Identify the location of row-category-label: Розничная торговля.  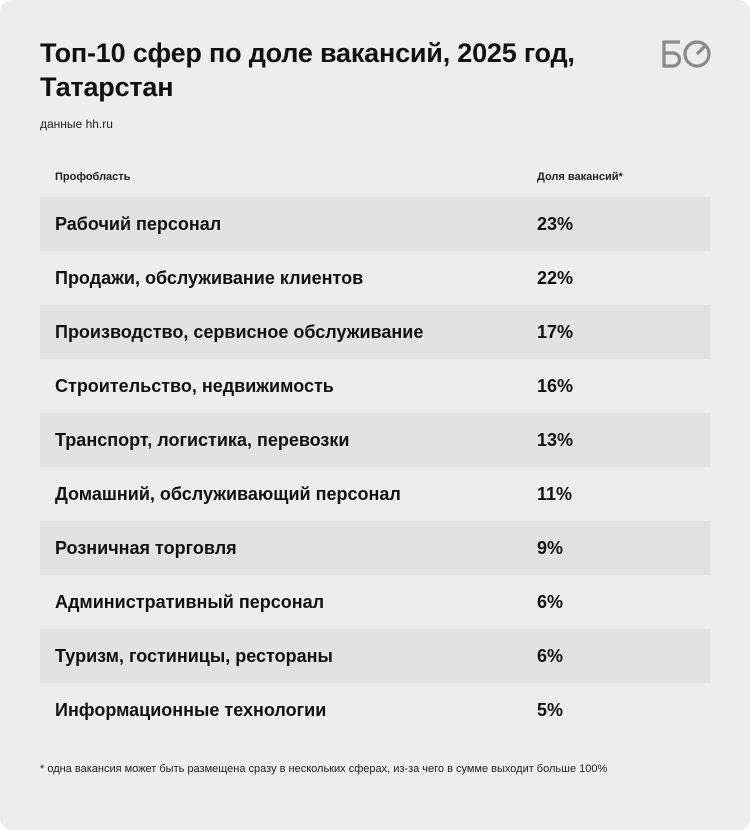
(146, 548).